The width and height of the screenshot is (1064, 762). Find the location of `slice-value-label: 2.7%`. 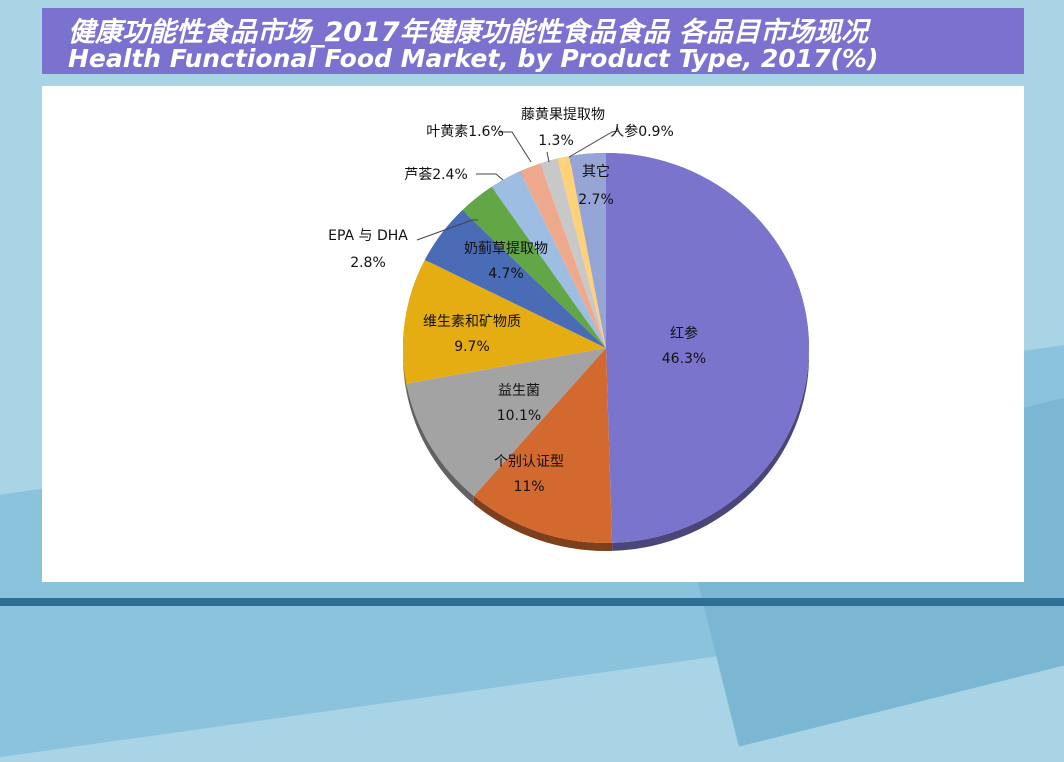

slice-value-label: 2.7% is located at coordinates (596, 200).